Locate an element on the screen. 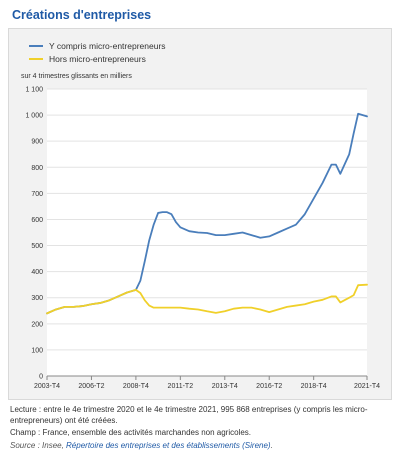 Image resolution: width=400 pixels, height=458 pixels. legend-swatch-total is located at coordinates (36, 45).